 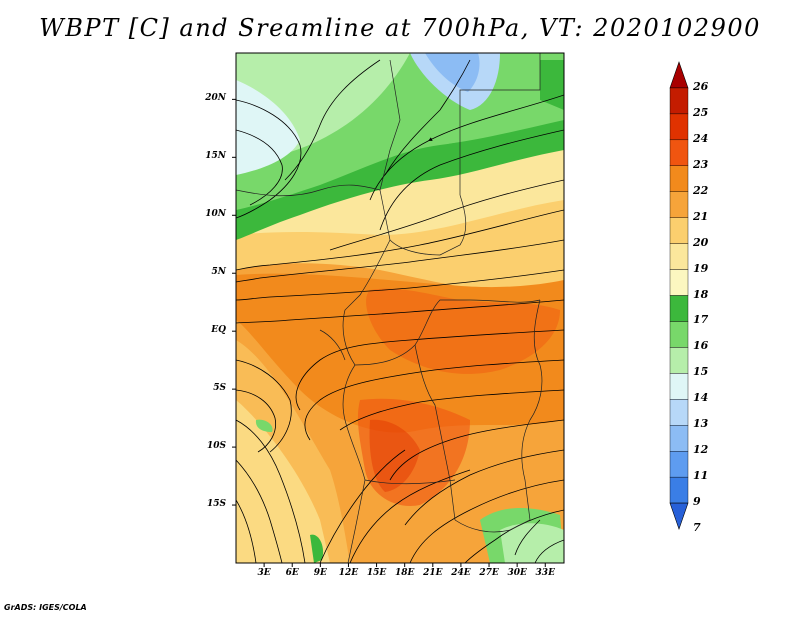 What do you see at coordinates (701, 346) in the screenshot?
I see `colorbar-label: 16` at bounding box center [701, 346].